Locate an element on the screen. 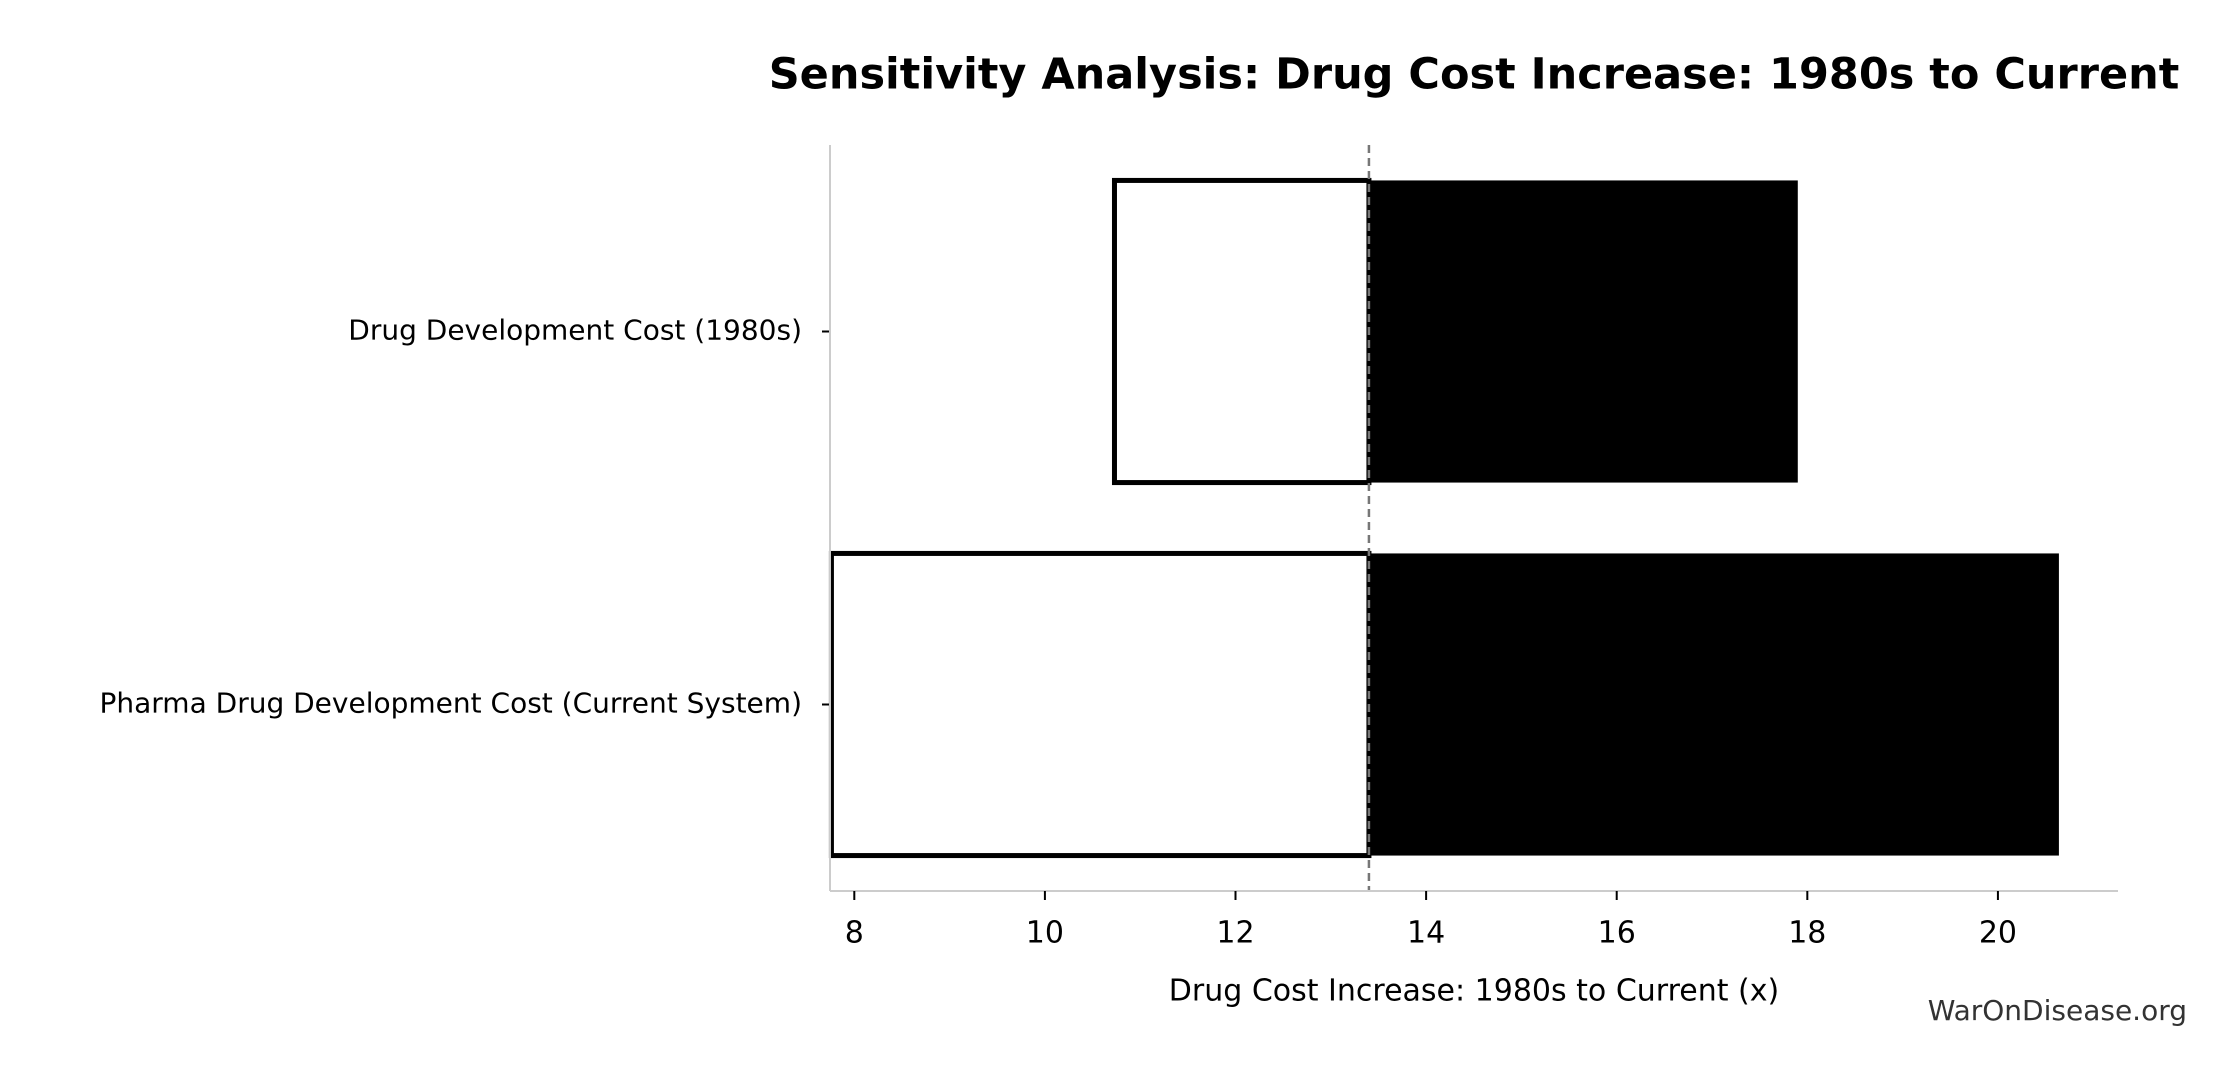 This screenshot has width=2221, height=1075. x-tick-label: 10 is located at coordinates (1045, 933).